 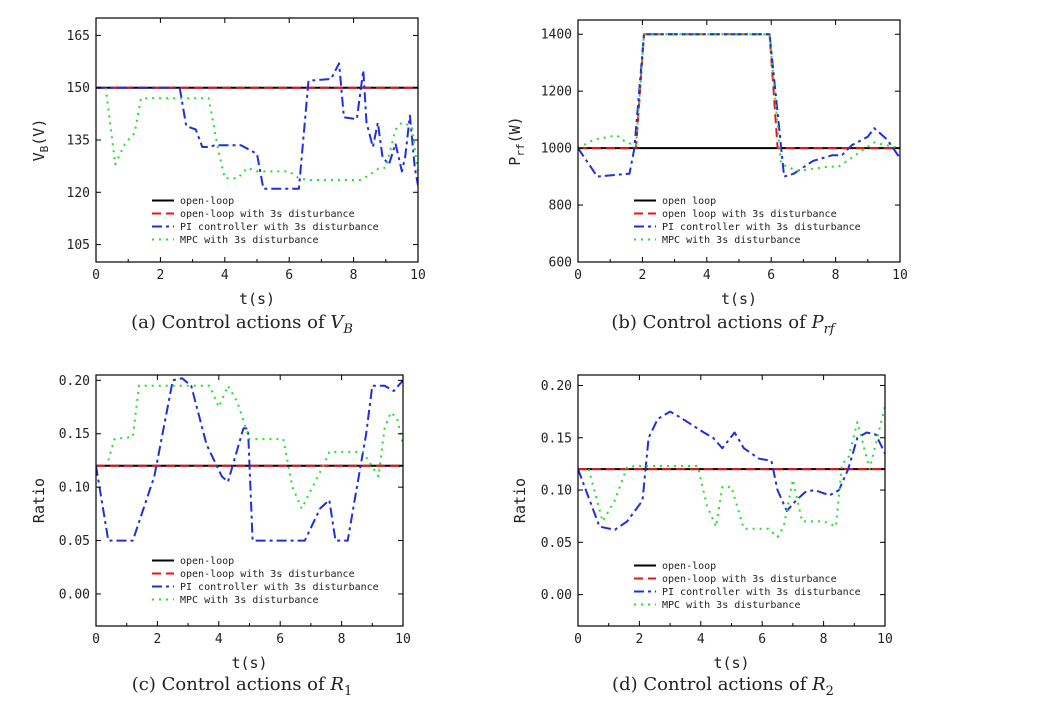 What do you see at coordinates (836, 275) in the screenshot?
I see `chart-b-xtick-label: 8` at bounding box center [836, 275].